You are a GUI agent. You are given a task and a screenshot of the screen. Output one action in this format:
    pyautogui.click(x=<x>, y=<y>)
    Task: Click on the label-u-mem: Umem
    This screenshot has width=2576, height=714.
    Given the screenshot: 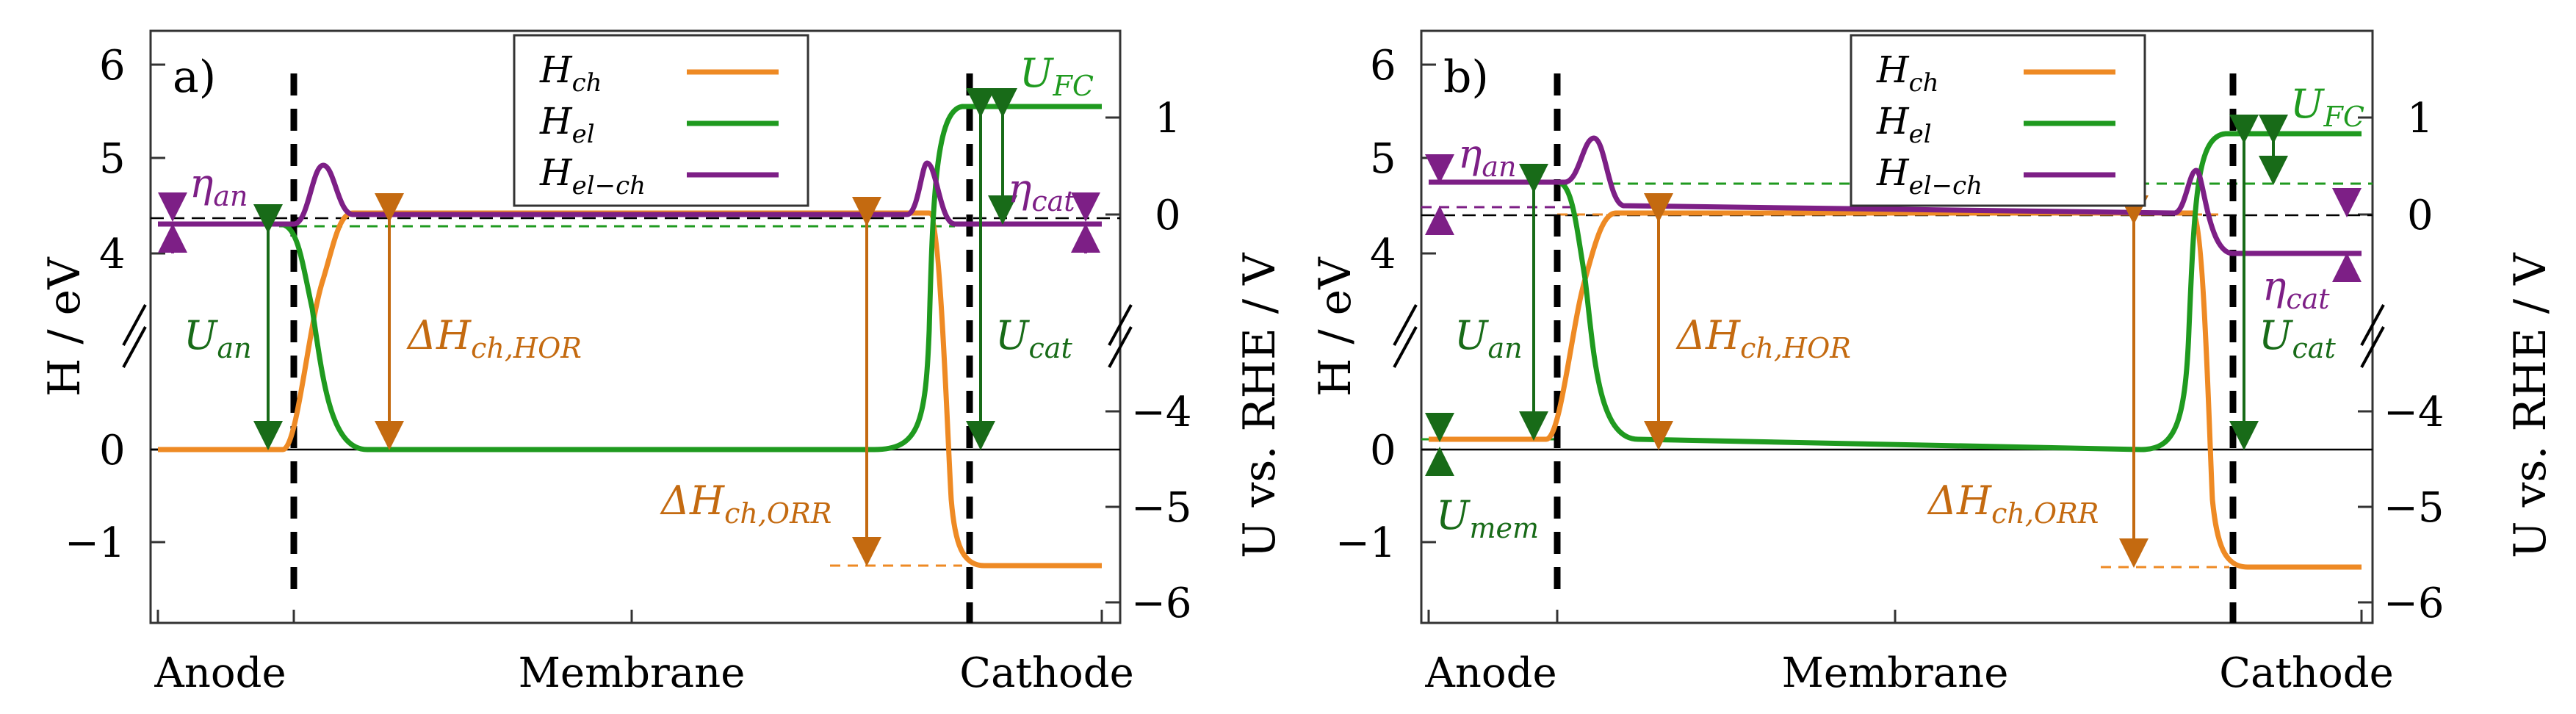 What is the action you would take?
    pyautogui.click(x=1487, y=518)
    